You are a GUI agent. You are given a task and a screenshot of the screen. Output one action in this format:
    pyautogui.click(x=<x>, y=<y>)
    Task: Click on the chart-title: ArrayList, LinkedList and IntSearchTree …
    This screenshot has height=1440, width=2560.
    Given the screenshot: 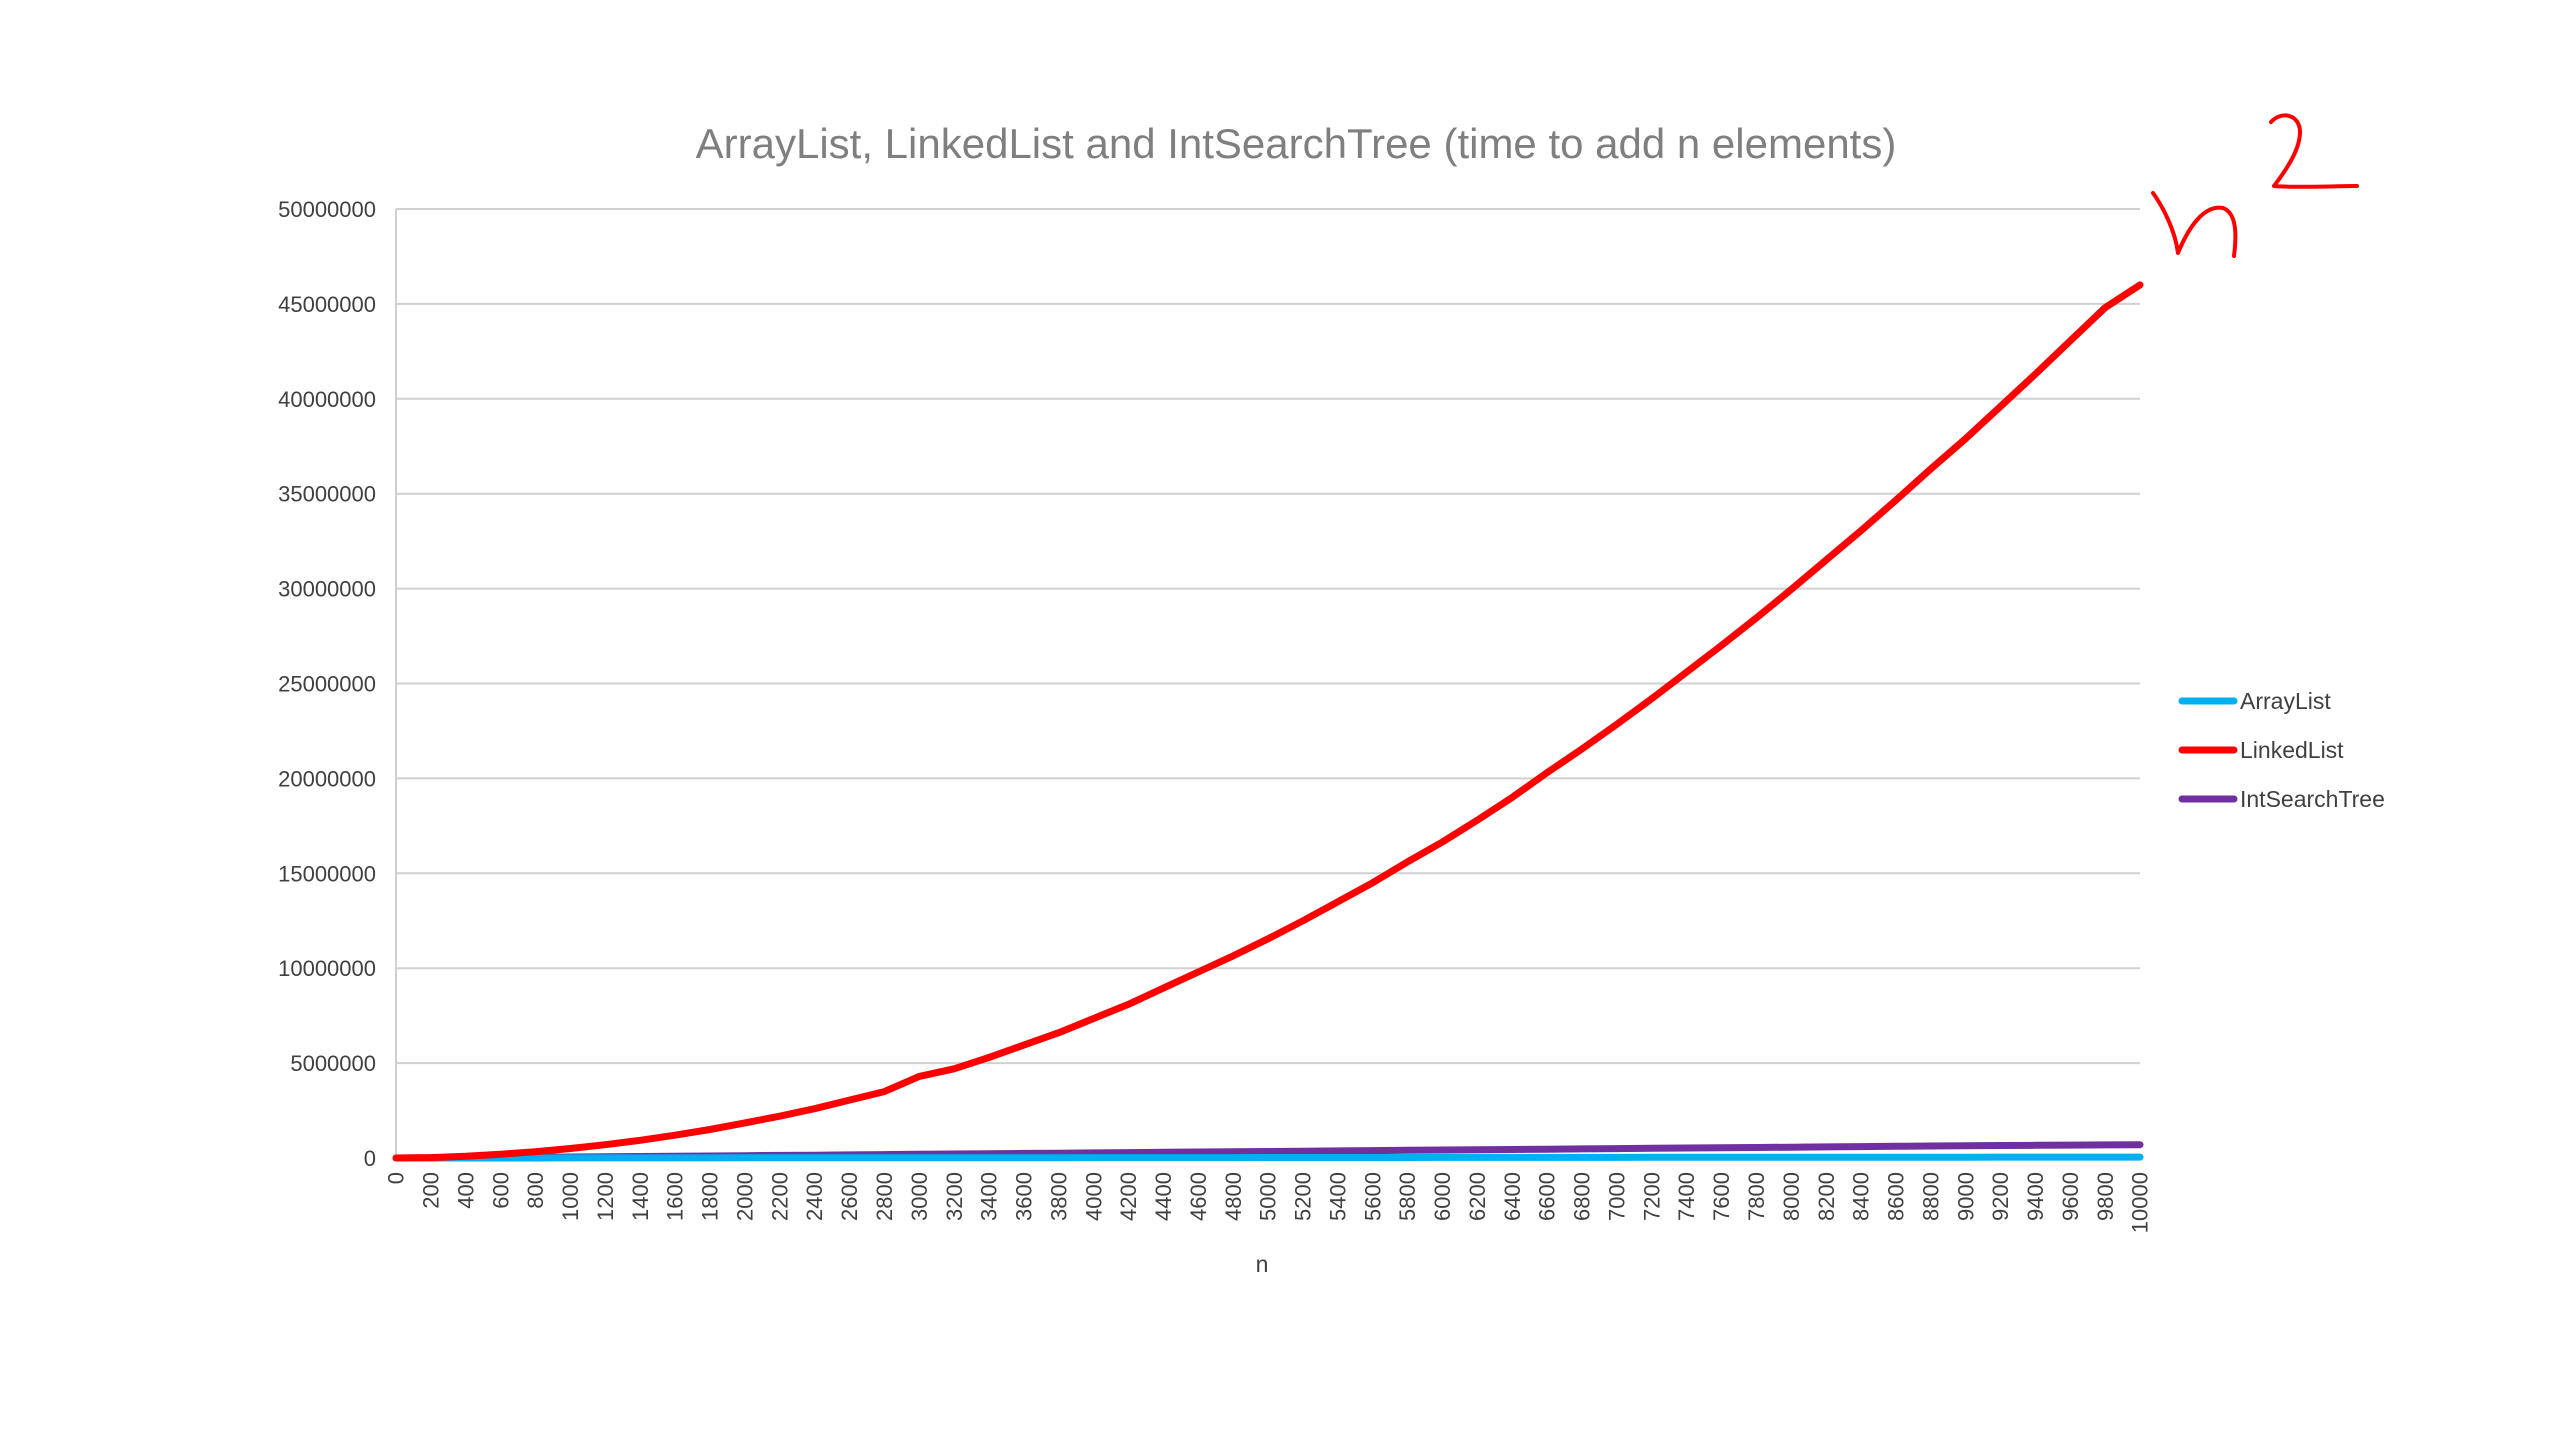 What is the action you would take?
    pyautogui.click(x=1296, y=143)
    